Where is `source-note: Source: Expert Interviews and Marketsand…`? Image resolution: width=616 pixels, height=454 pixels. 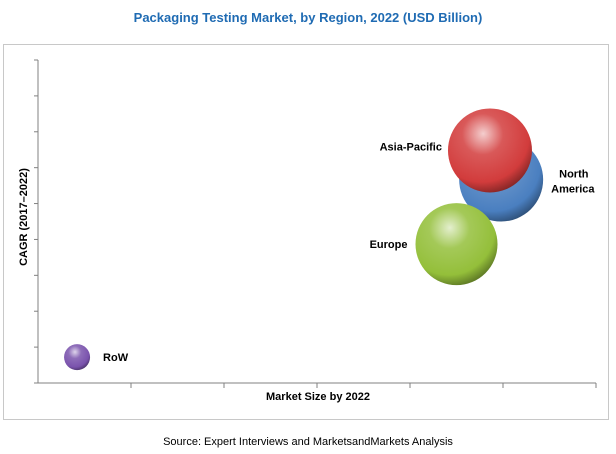 source-note: Source: Expert Interviews and Marketsand… is located at coordinates (308, 442).